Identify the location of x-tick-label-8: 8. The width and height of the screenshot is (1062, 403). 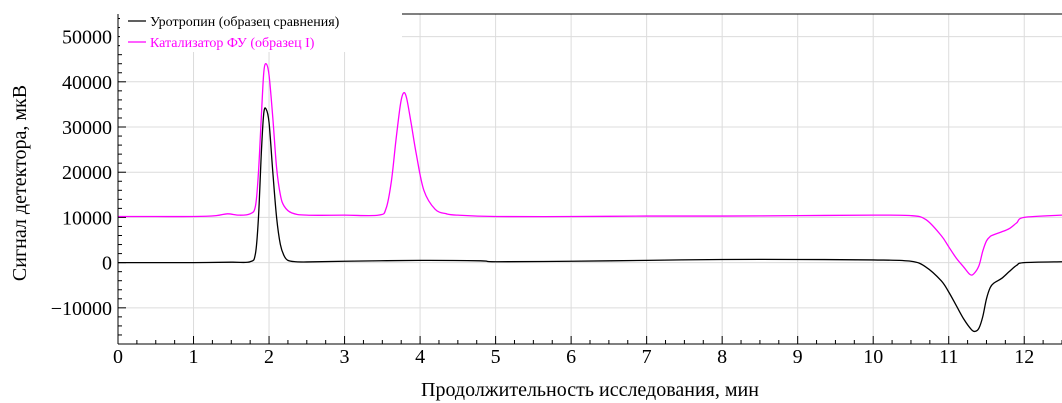
(722, 357).